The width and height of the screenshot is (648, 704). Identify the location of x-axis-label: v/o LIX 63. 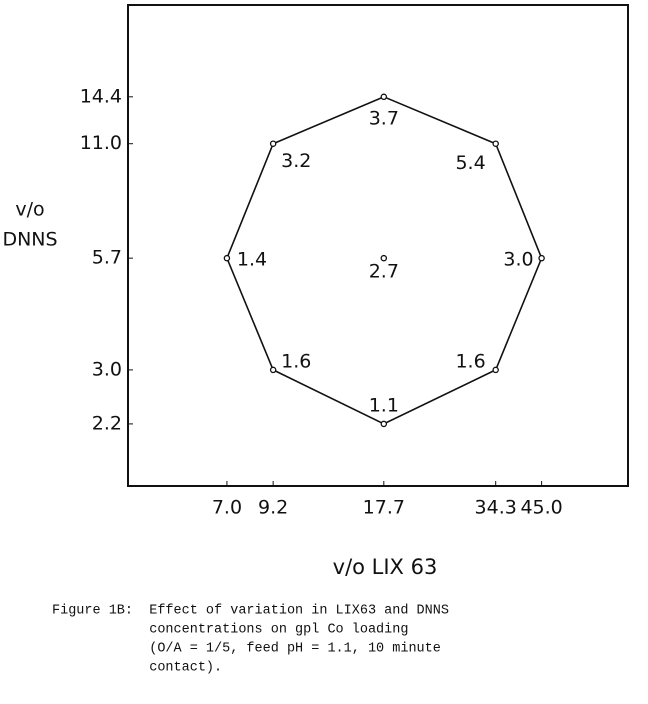
(385, 567).